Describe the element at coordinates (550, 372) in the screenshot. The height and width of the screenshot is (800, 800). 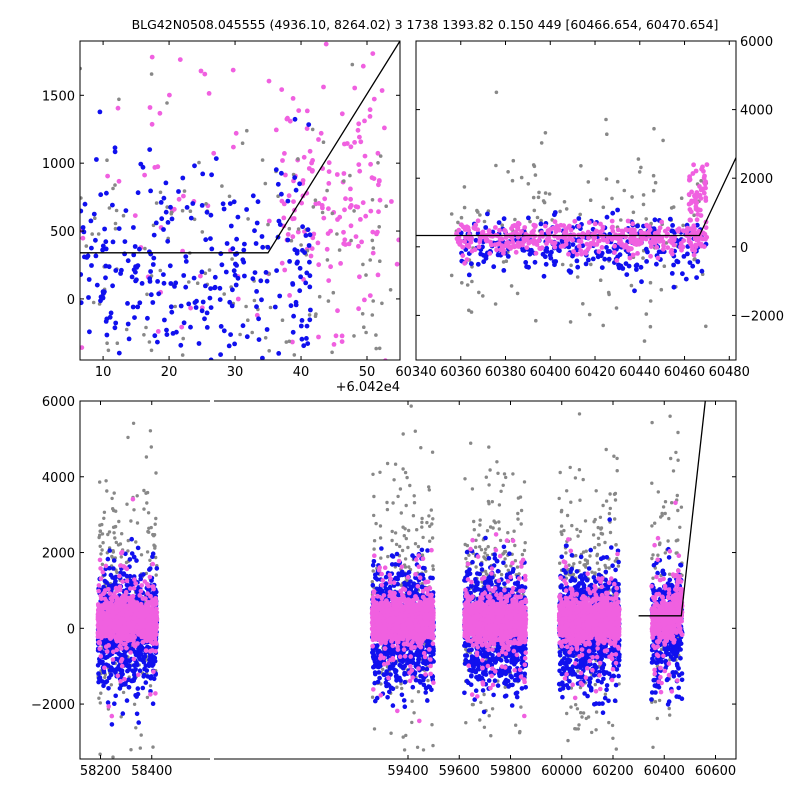
I see `x-tick-label: 60400` at that location.